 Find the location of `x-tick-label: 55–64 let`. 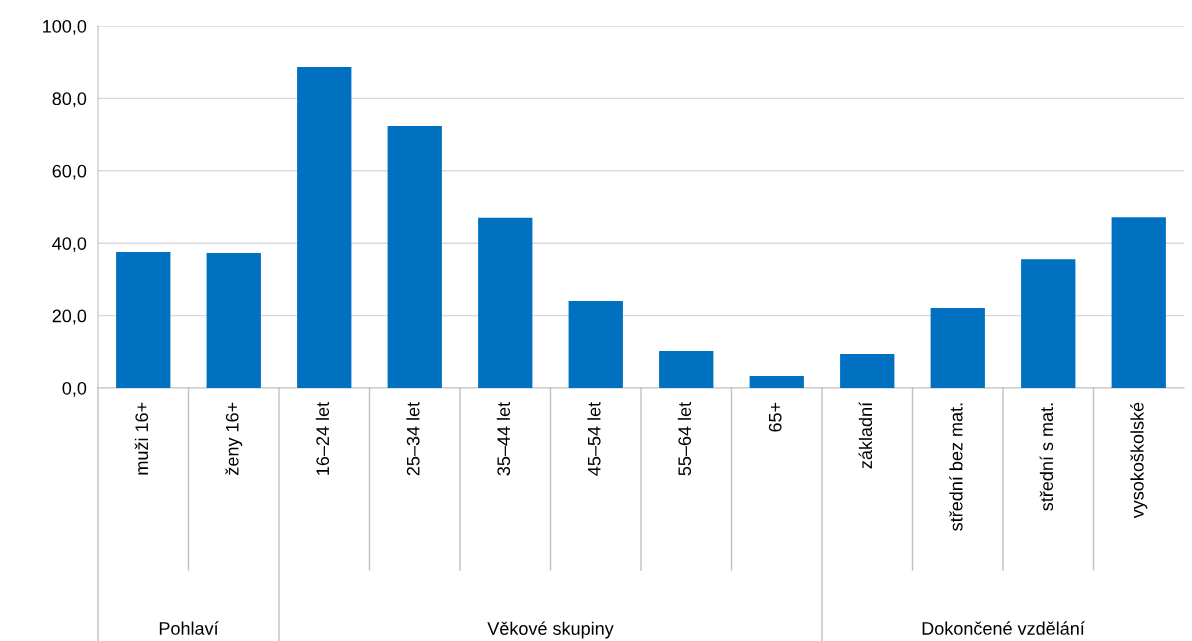

x-tick-label: 55–64 let is located at coordinates (684, 439).